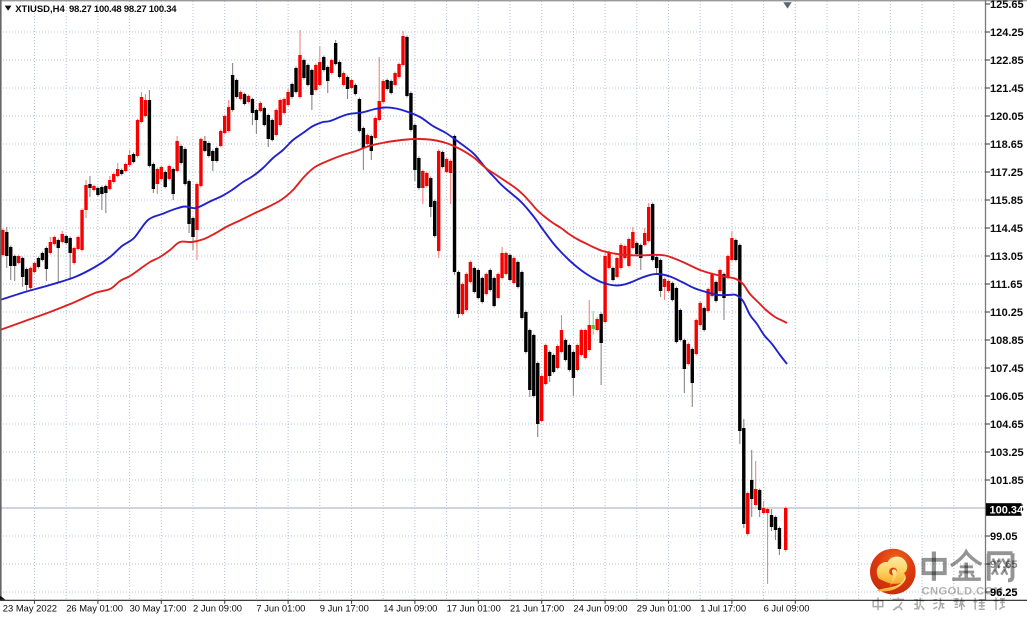 Image resolution: width=1027 pixels, height=626 pixels. What do you see at coordinates (1007, 369) in the screenshot?
I see `svg-text: 107.45` at bounding box center [1007, 369].